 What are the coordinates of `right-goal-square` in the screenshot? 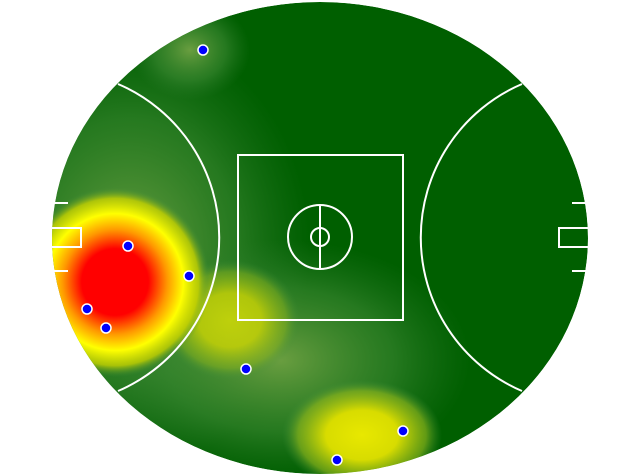 It's located at (573, 237).